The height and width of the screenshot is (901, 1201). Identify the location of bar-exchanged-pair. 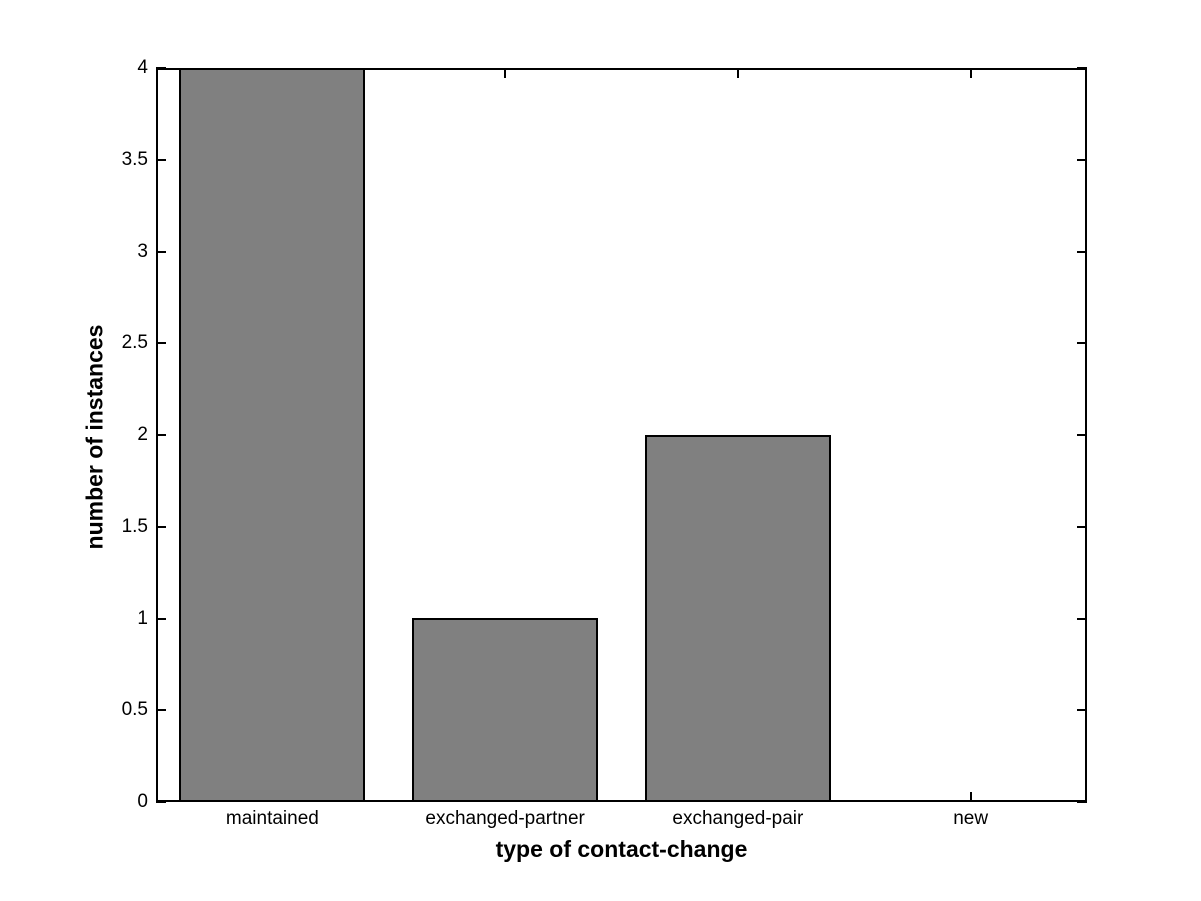
(738, 618).